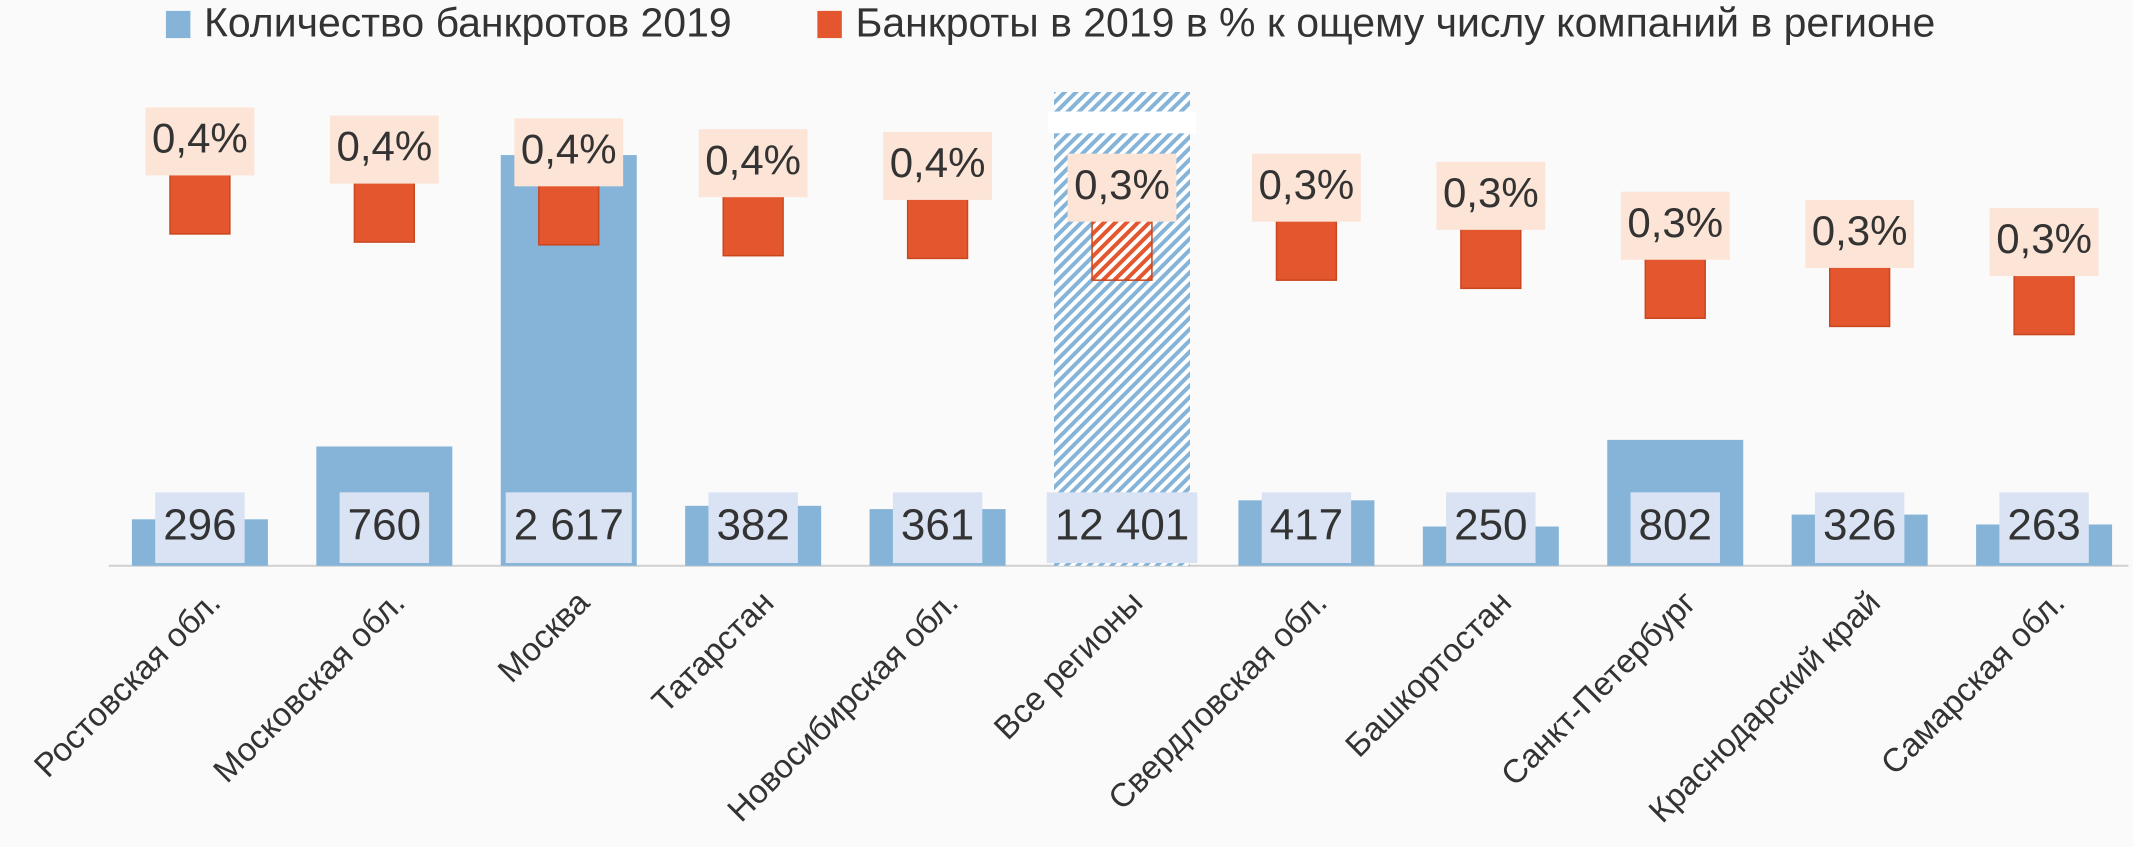  What do you see at coordinates (1598, 687) in the screenshot?
I see `x-tick-label: Санкт-Петербург` at bounding box center [1598, 687].